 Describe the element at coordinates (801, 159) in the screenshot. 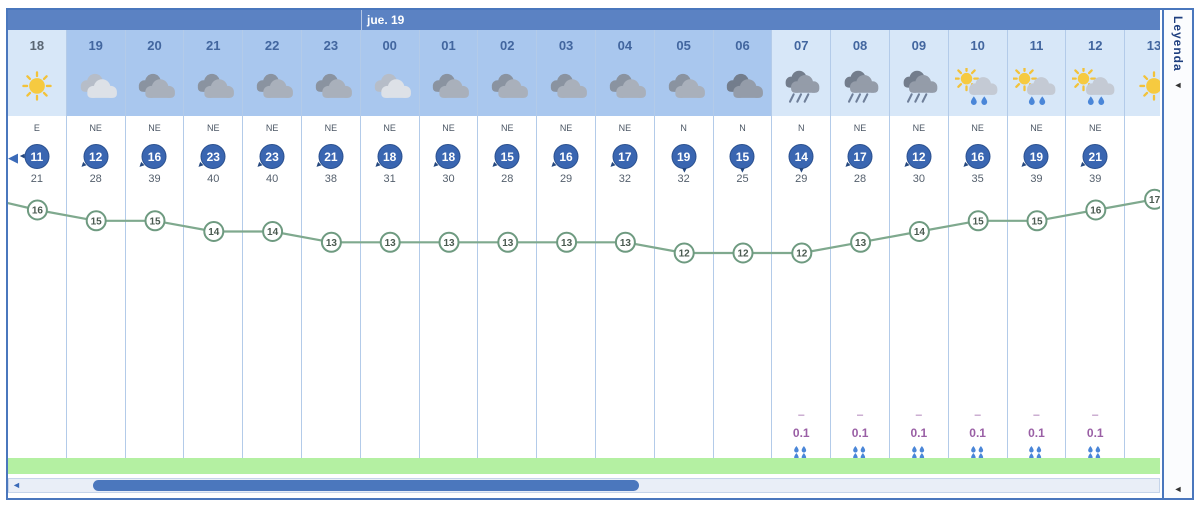

I see `wind-speed-badge: 14 ▲` at that location.